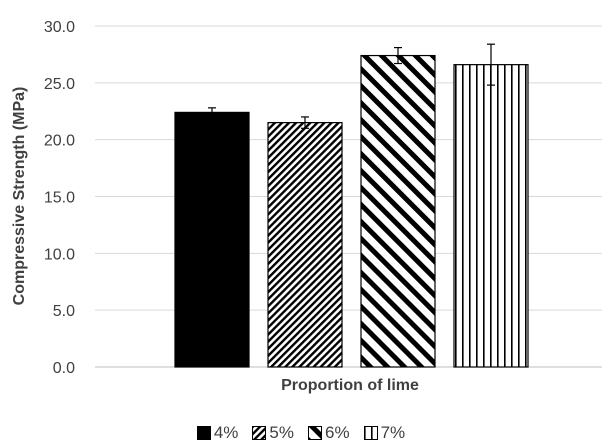 The width and height of the screenshot is (602, 443). I want to click on y-axis-label: Compressive Strength (MPa), so click(19, 196).